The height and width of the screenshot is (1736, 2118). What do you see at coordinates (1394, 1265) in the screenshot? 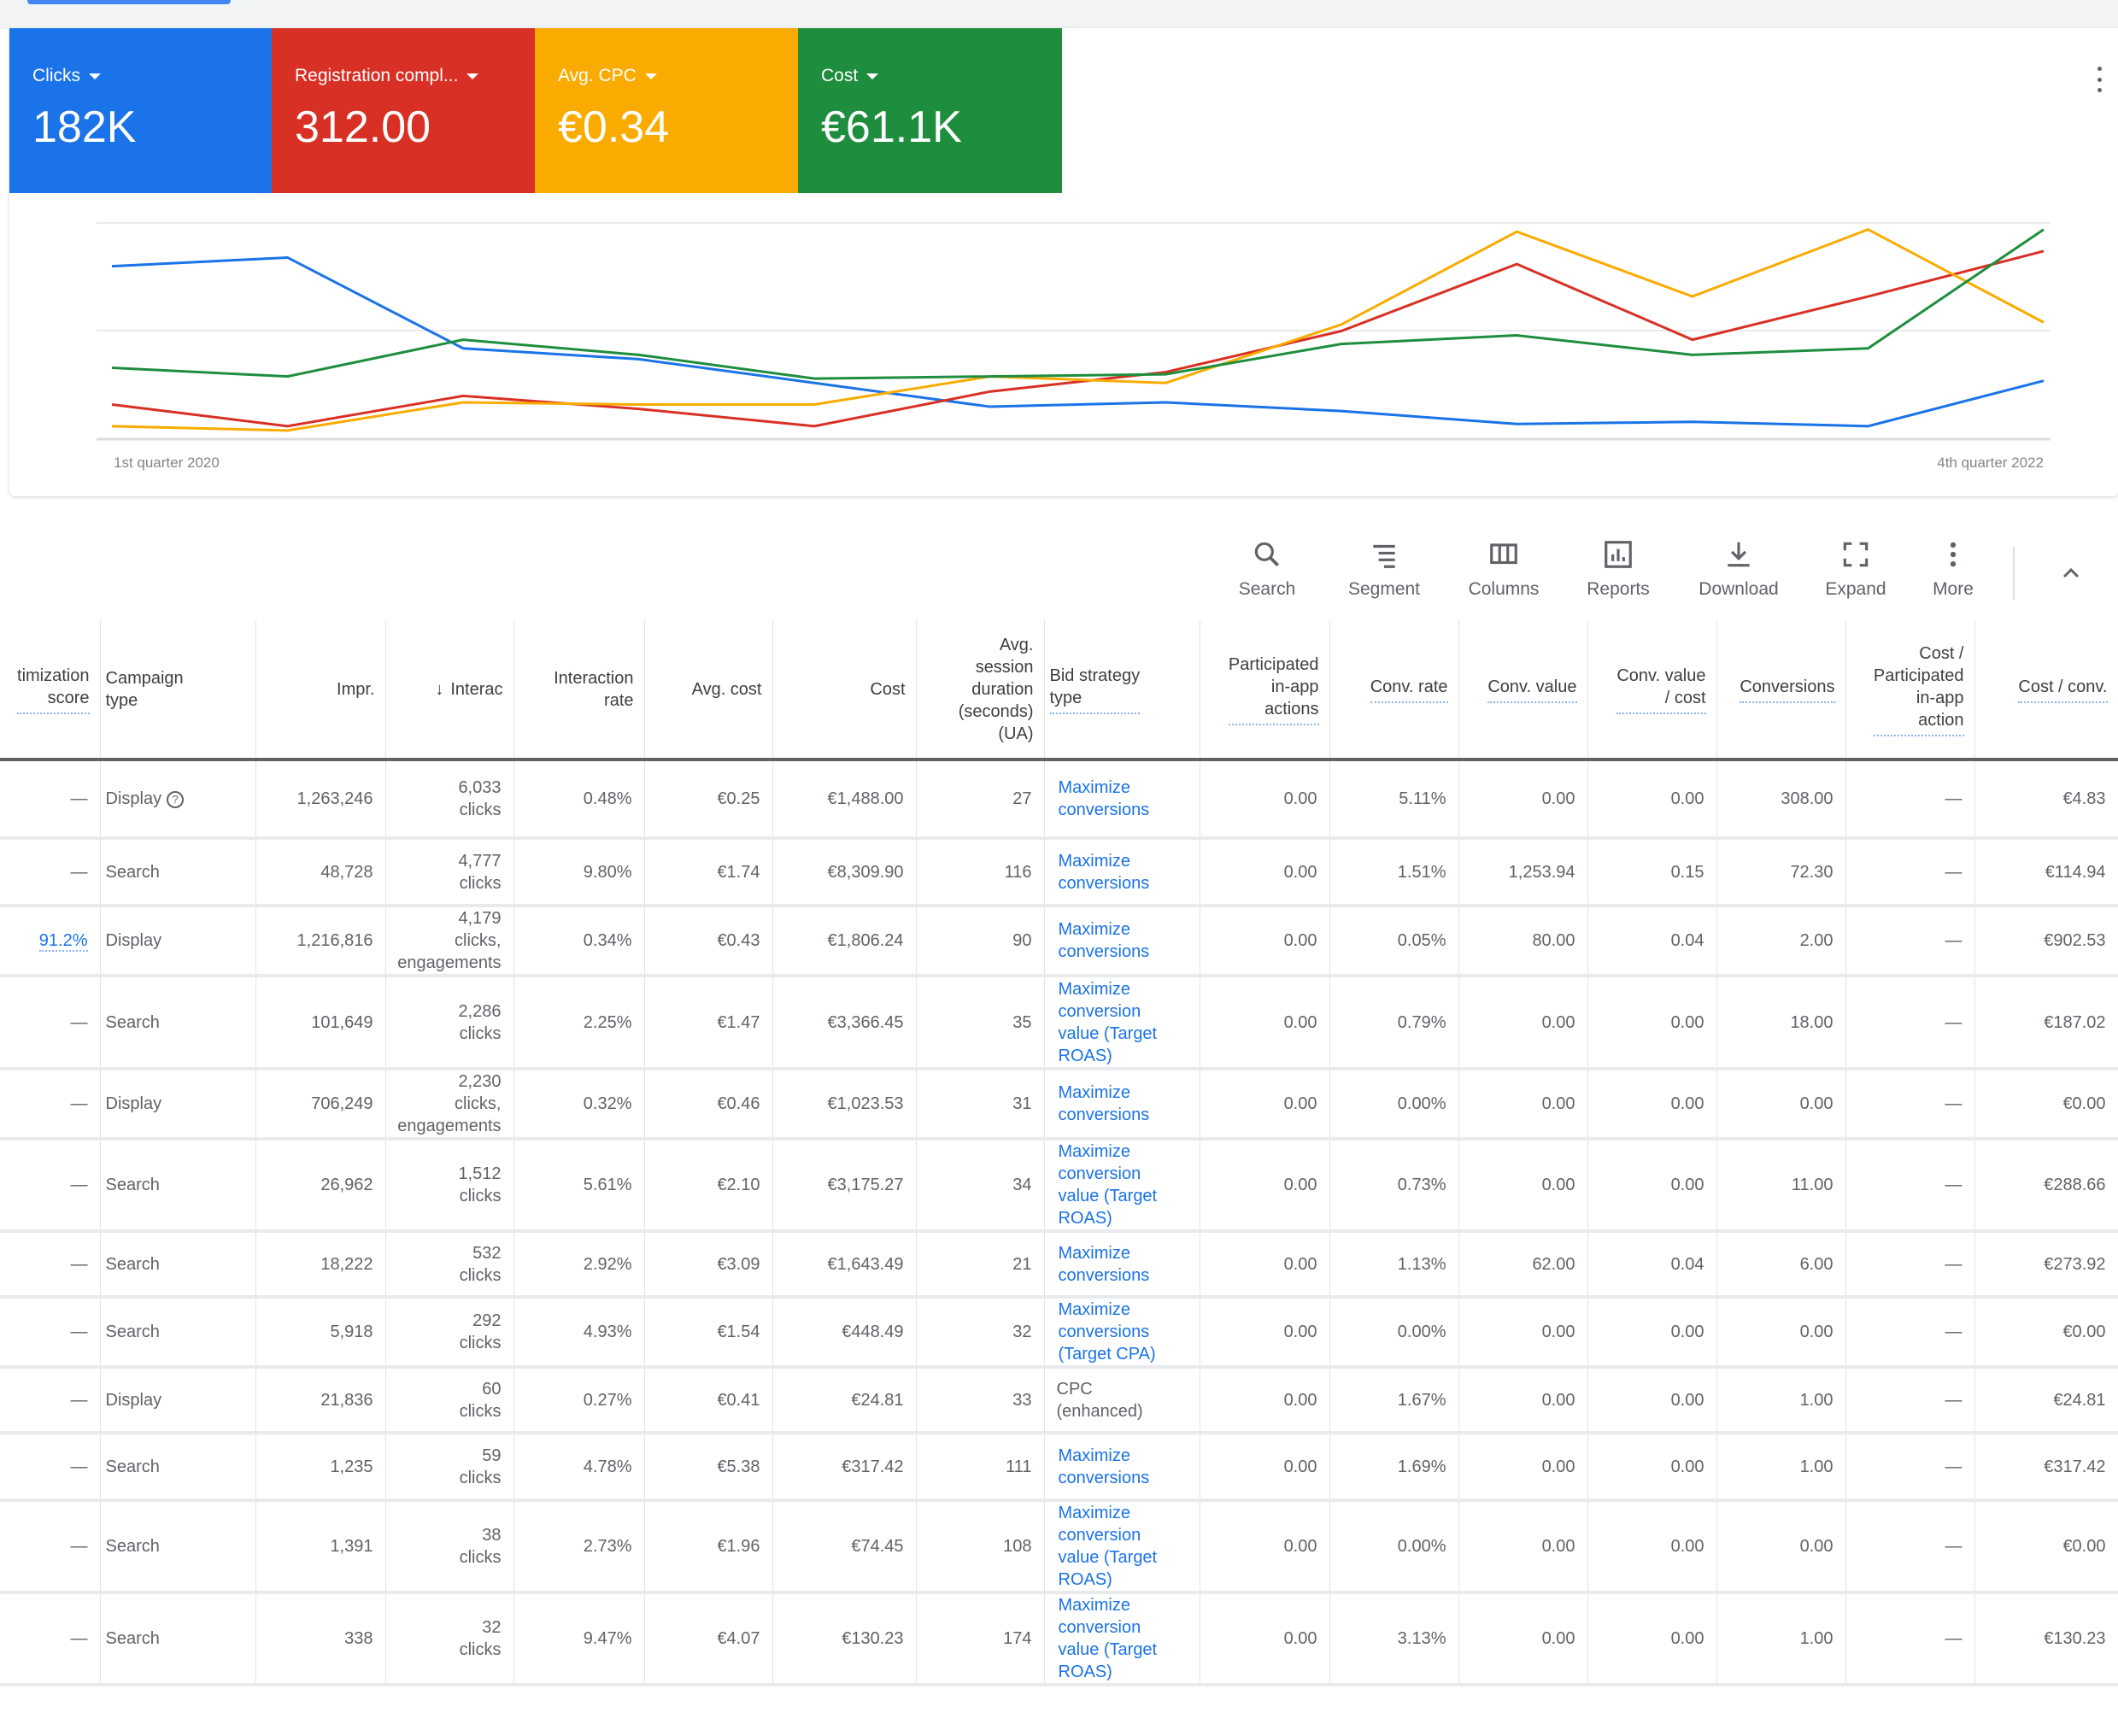
I see `table-cell: 1.13%` at bounding box center [1394, 1265].